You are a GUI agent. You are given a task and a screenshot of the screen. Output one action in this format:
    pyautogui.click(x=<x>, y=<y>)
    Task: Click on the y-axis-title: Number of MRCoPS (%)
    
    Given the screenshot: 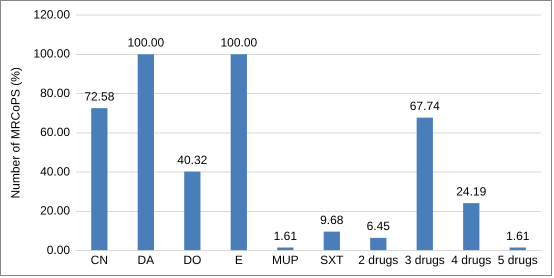 What is the action you would take?
    pyautogui.click(x=15, y=132)
    